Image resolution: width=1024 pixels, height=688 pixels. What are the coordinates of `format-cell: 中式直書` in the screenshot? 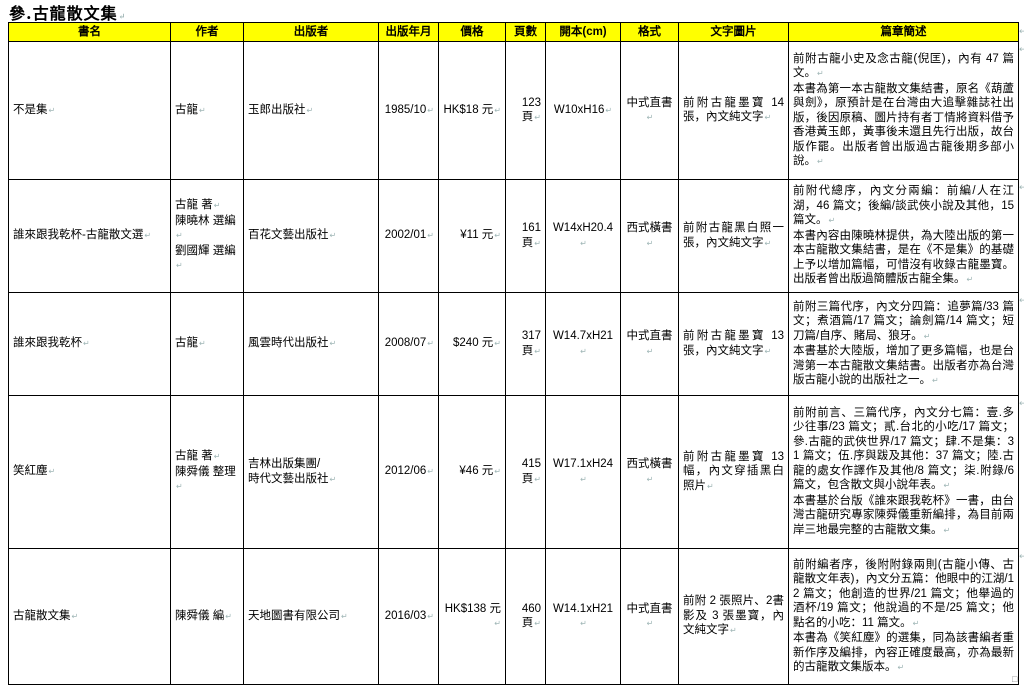 It's located at (649, 616).